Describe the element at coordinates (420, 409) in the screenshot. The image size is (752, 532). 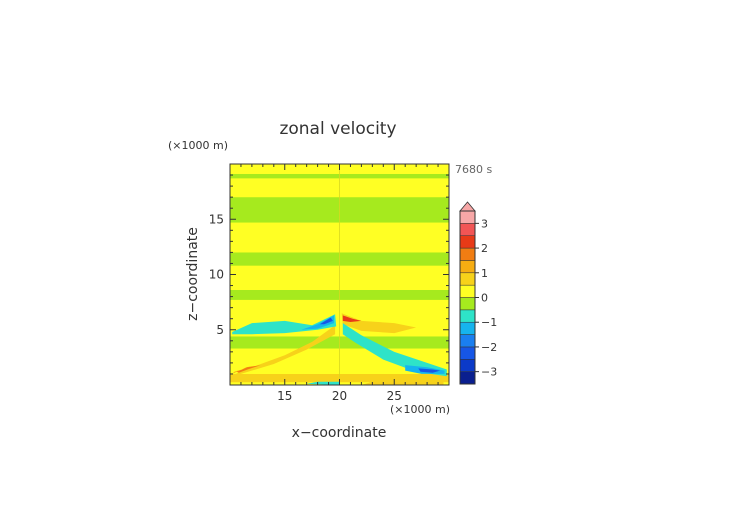
I see `x-units-label: (×1000 m)` at that location.